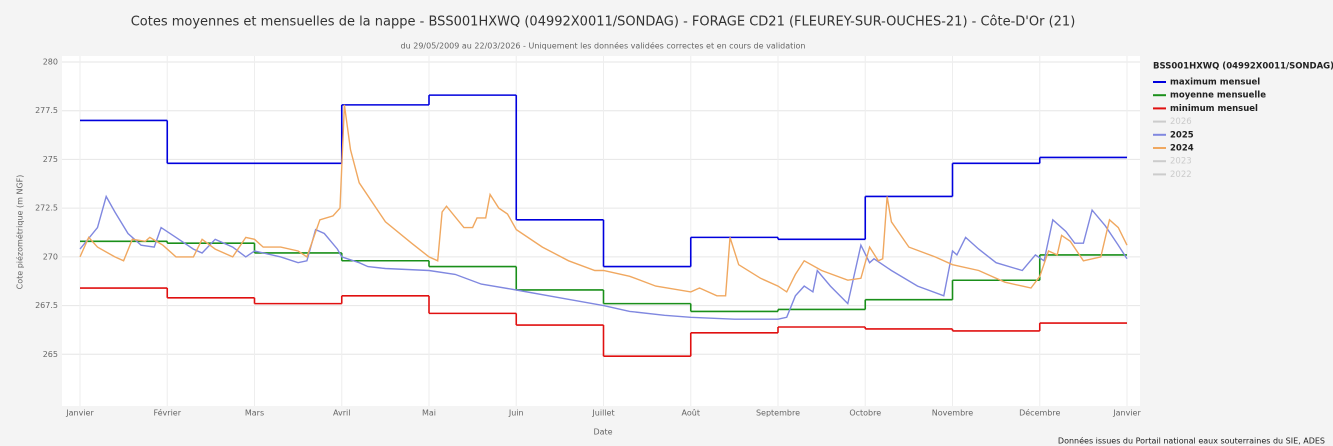  Describe the element at coordinates (46, 208) in the screenshot. I see `y-tick-label: 272.5` at that location.